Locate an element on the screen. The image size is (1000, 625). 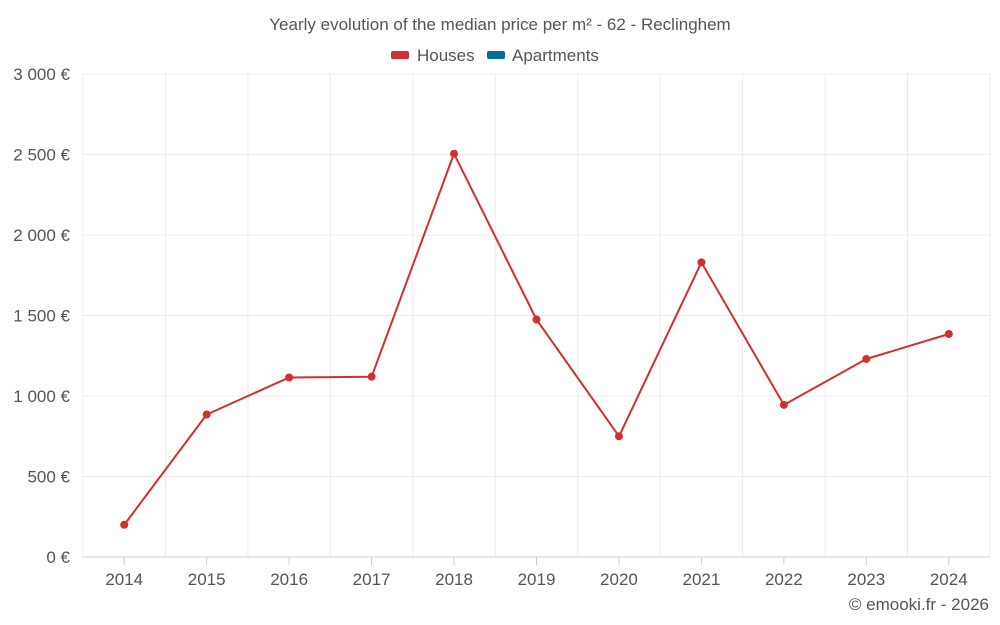
x-tick-label: 2020 is located at coordinates (619, 579).